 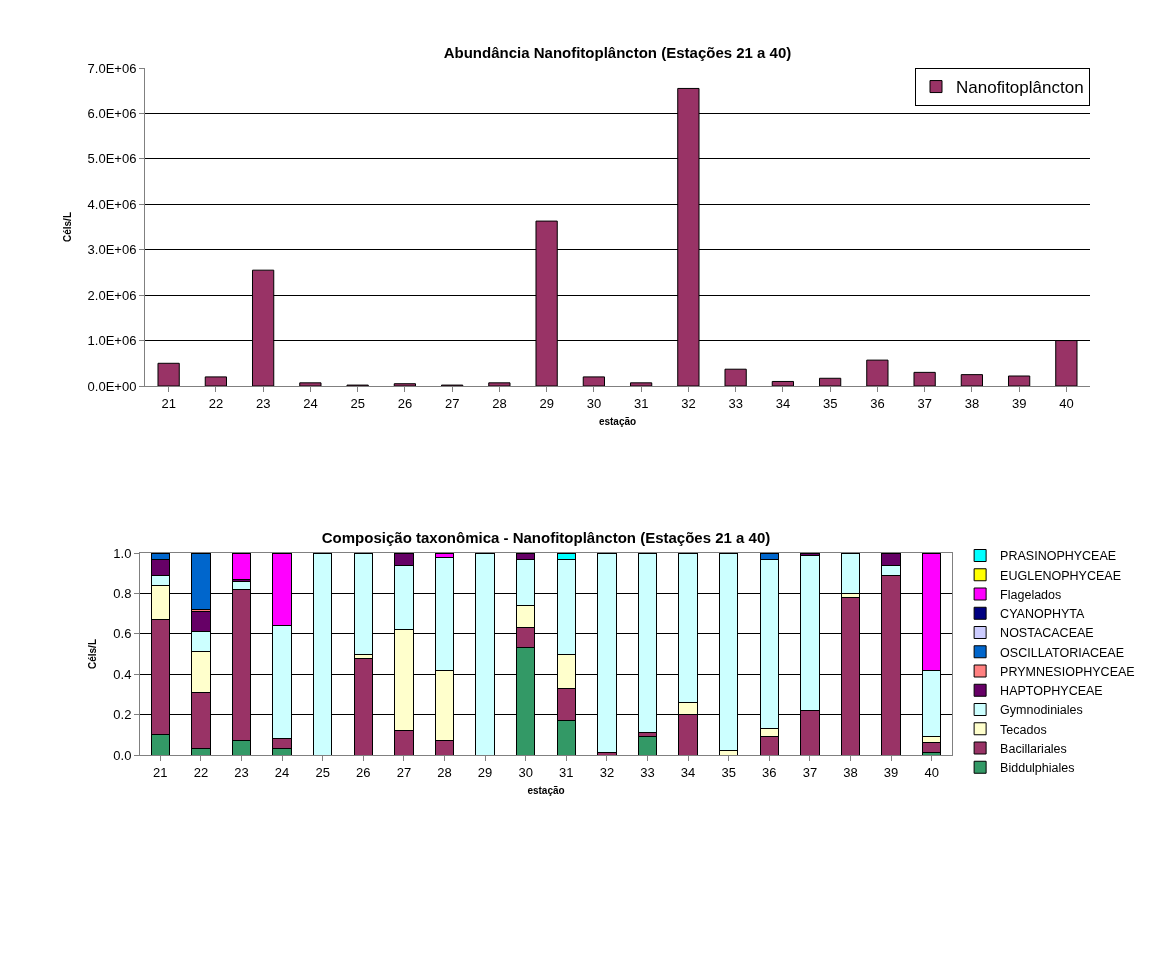 What do you see at coordinates (1037, 768) in the screenshot?
I see `legend-label: Biddulphiales` at bounding box center [1037, 768].